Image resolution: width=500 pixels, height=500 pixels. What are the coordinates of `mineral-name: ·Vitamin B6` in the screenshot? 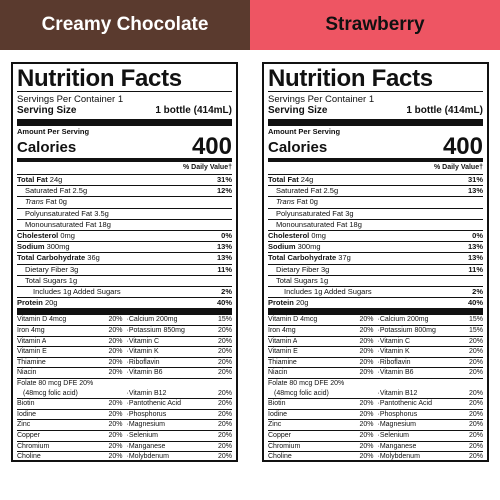 It's located at (395, 373).